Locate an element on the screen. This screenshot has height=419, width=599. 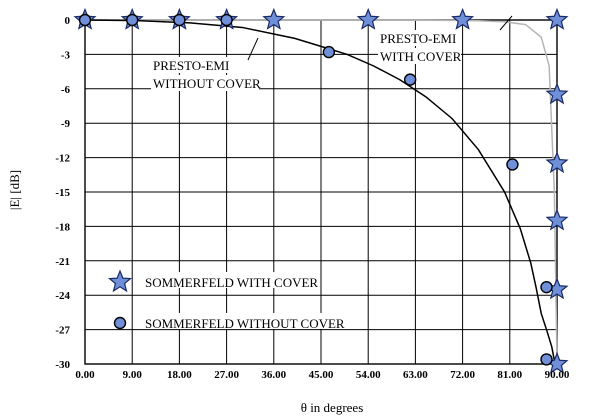
y-tick-label: -27 is located at coordinates (62, 331).